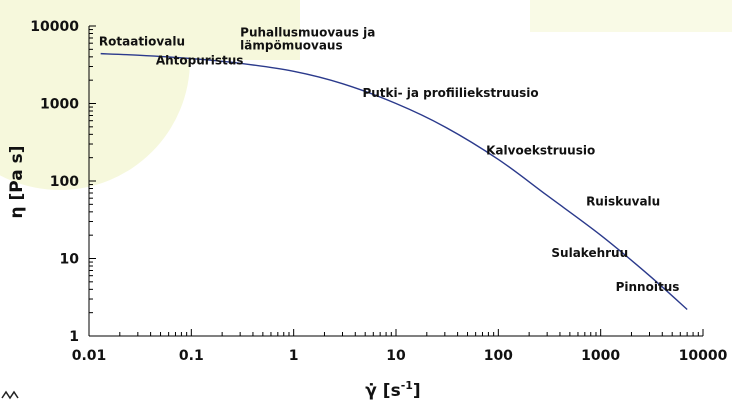 The width and height of the screenshot is (732, 402). I want to click on x-tick-label: 100, so click(498, 356).